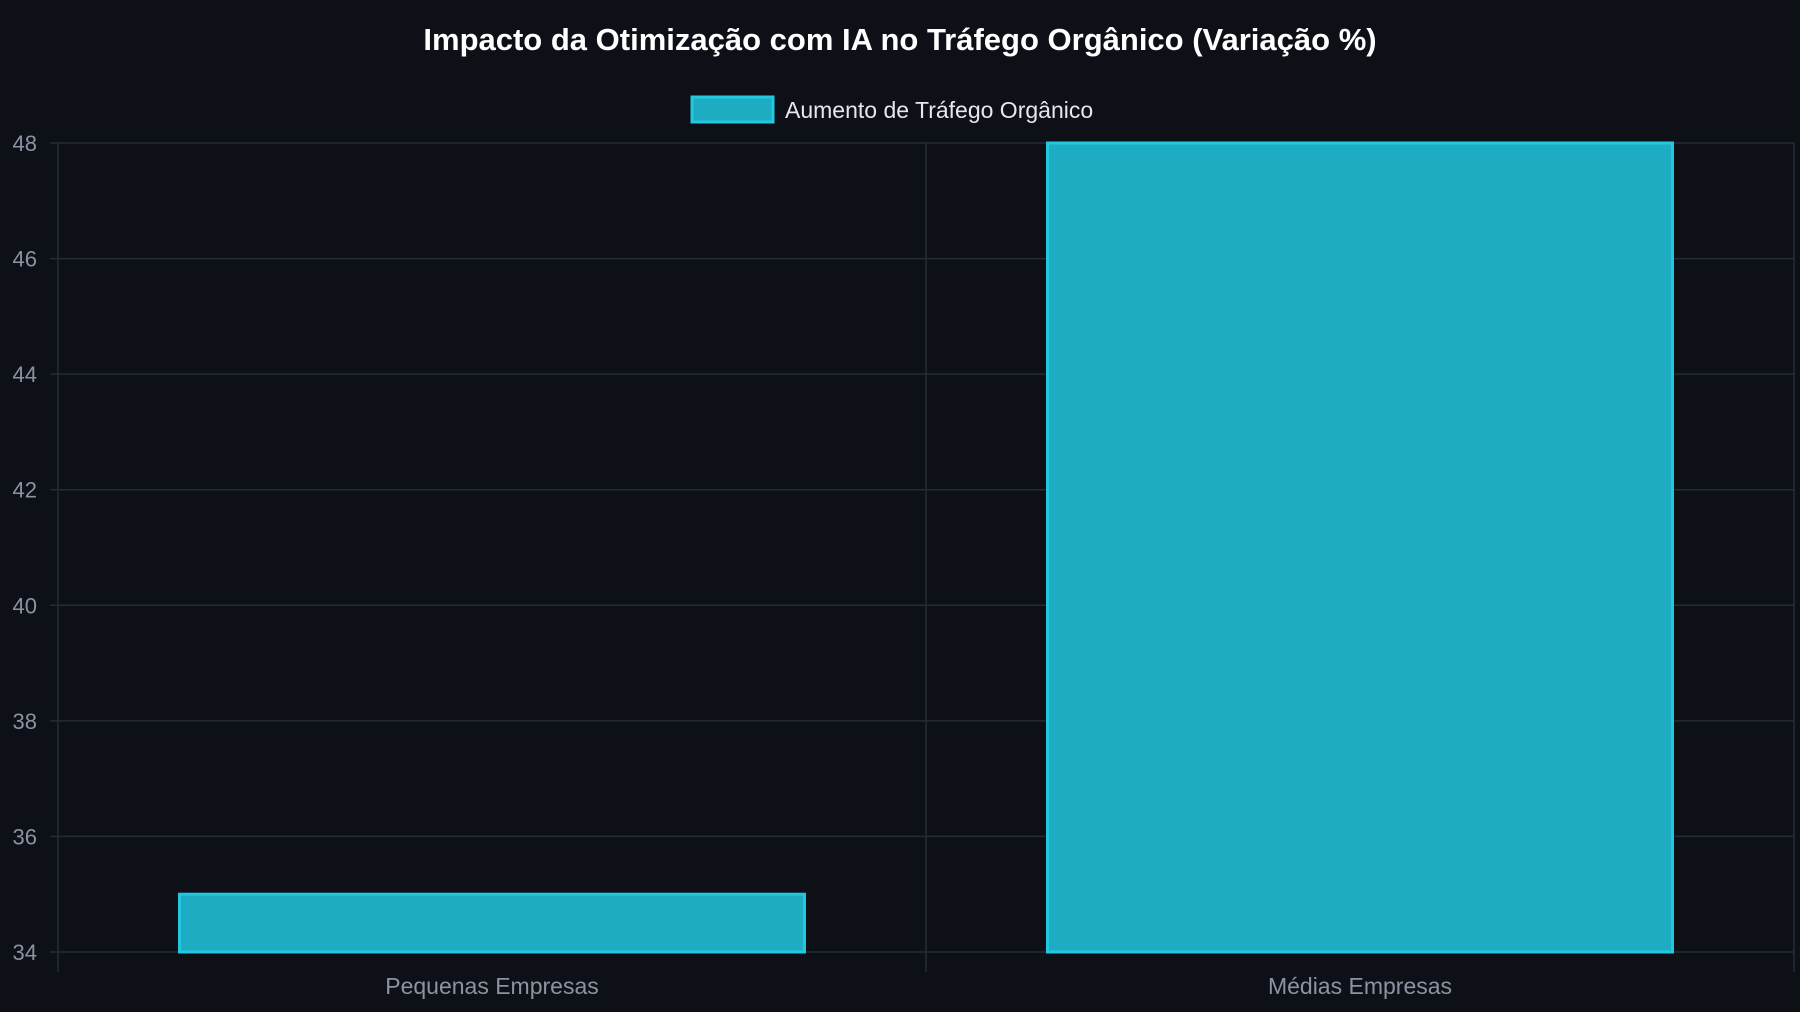 This screenshot has width=1800, height=1012. What do you see at coordinates (492, 986) in the screenshot?
I see `x-tick-label: Pequenas Empresas` at bounding box center [492, 986].